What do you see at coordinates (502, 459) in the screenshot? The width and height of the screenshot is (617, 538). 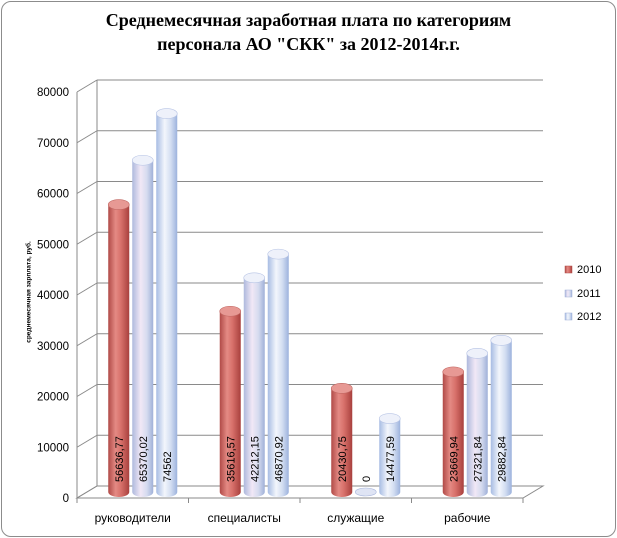 I see `data-label: 29882,84` at bounding box center [502, 459].